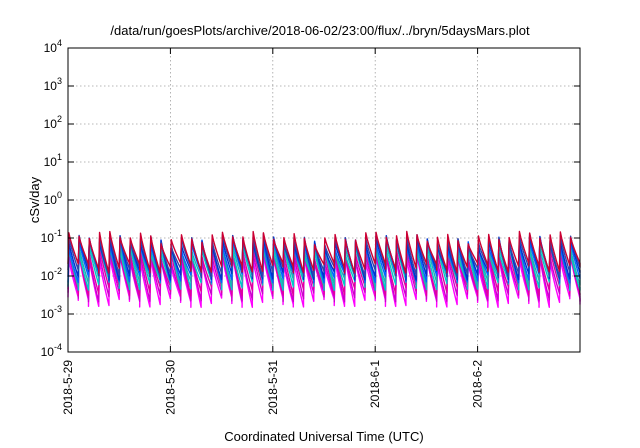 Image resolution: width=640 pixels, height=448 pixels. I want to click on x-tick-label: 2018-6-2, so click(478, 384).